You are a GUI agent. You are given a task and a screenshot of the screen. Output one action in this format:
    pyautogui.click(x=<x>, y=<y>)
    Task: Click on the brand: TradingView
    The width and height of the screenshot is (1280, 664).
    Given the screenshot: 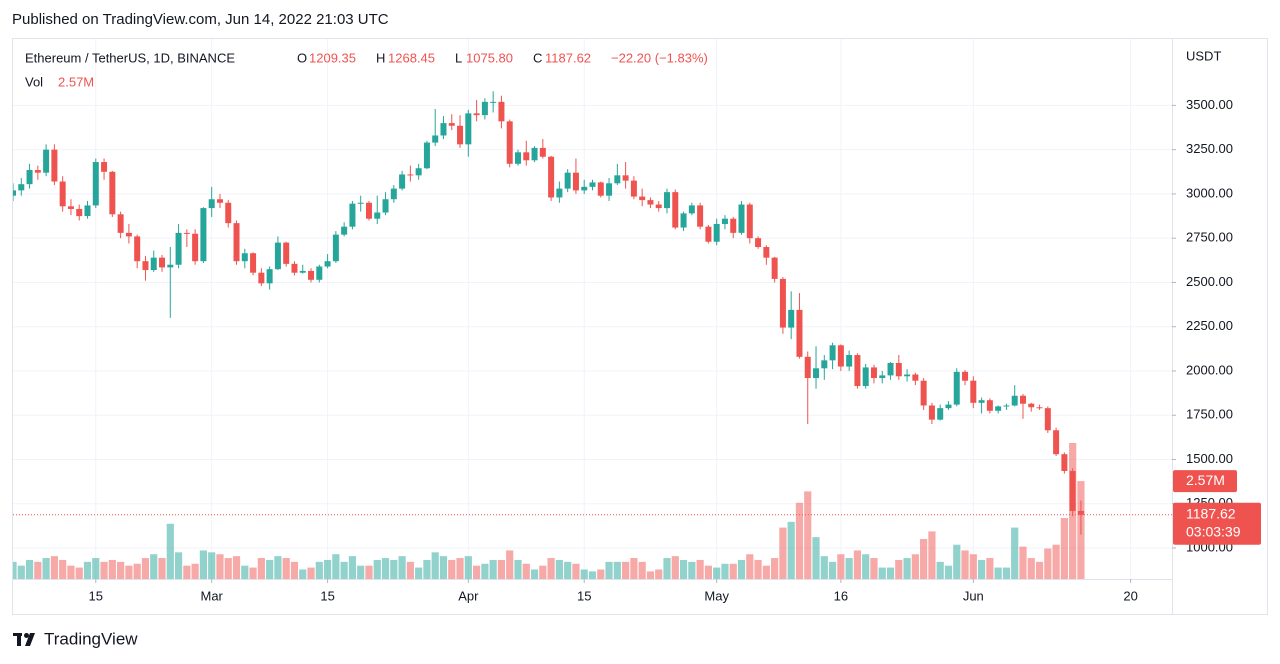 What is the action you would take?
    pyautogui.click(x=91, y=638)
    